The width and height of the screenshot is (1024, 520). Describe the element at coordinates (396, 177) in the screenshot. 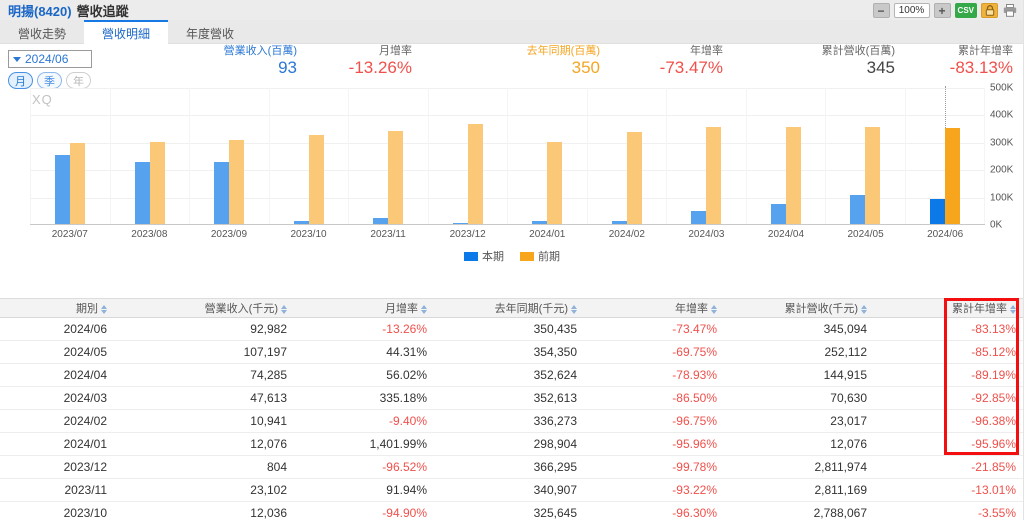

I see `bar-previous-2023/11` at that location.